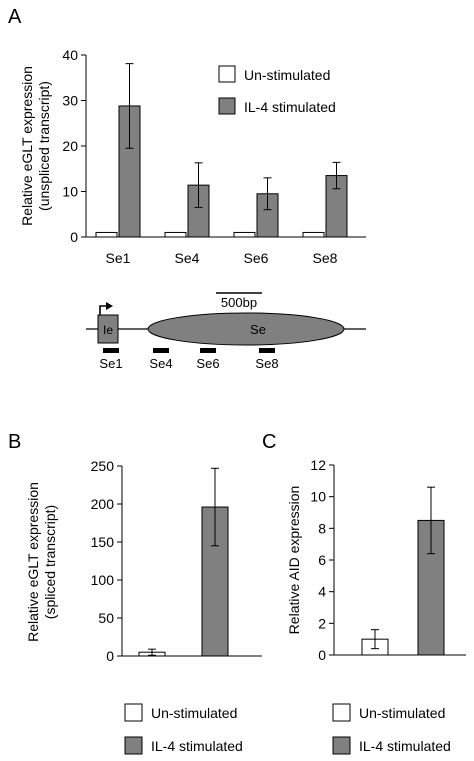 This screenshot has width=474, height=761. I want to click on chart-c-y-tick-label: 4, so click(322, 592).